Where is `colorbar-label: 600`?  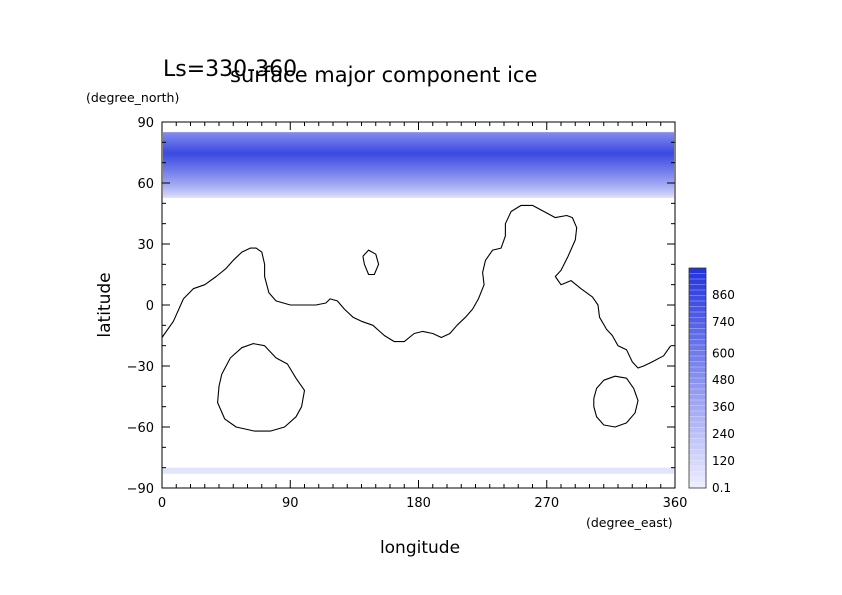
colorbar-label: 600 is located at coordinates (723, 353).